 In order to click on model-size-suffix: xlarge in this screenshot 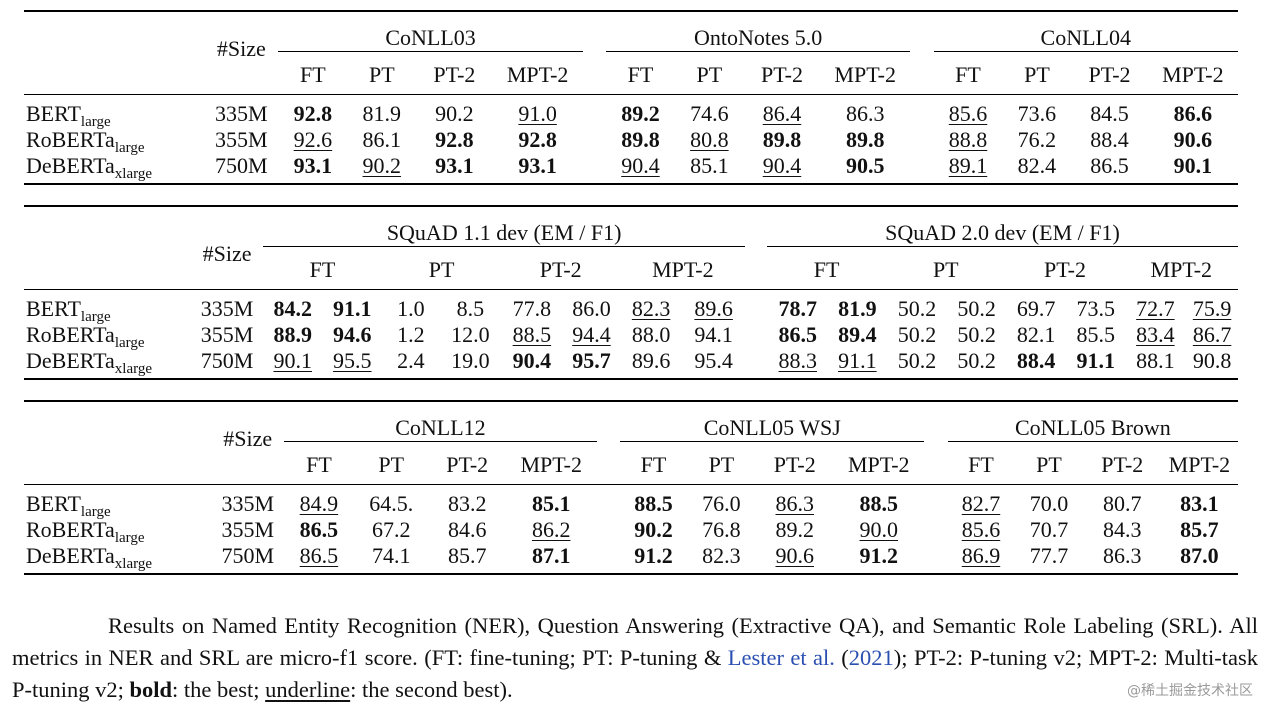, I will do `click(133, 174)`.